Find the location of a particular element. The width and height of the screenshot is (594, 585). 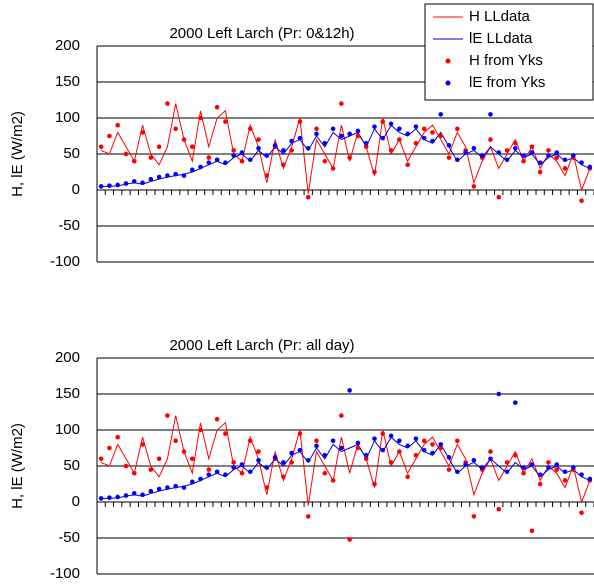

legend-label: lE LLdata is located at coordinates (501, 38).